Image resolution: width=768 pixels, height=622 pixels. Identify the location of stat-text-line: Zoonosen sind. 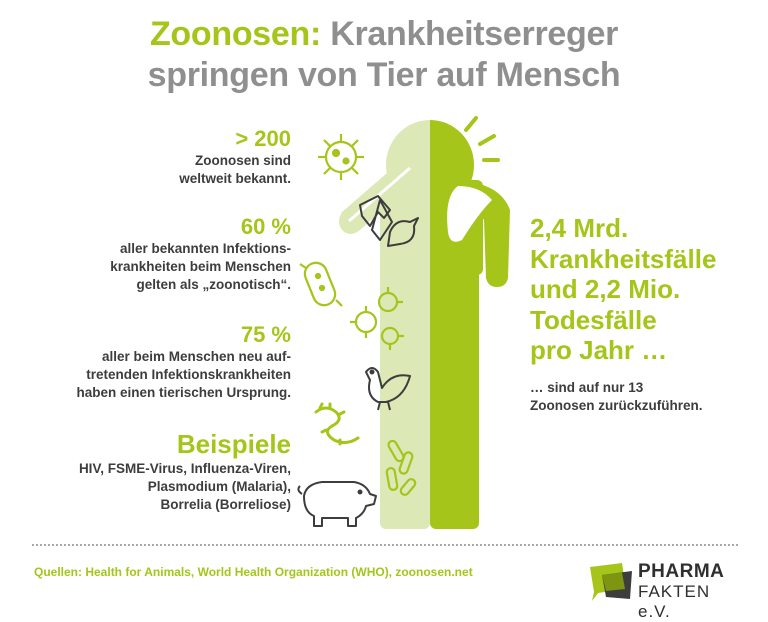
(243, 160).